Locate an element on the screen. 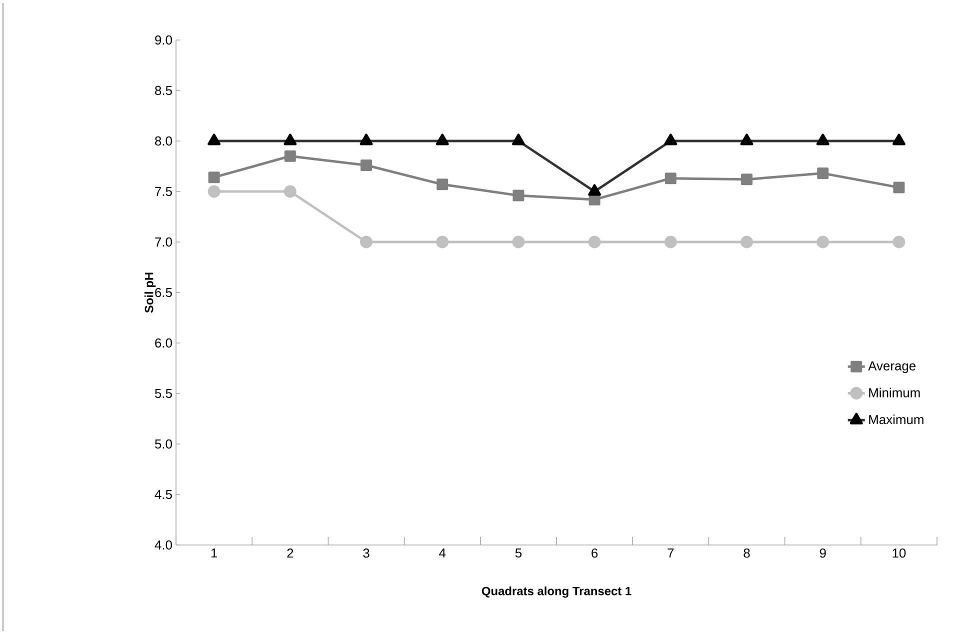 Image resolution: width=953 pixels, height=636 pixels. y-tick-label: 5.5 is located at coordinates (163, 393).